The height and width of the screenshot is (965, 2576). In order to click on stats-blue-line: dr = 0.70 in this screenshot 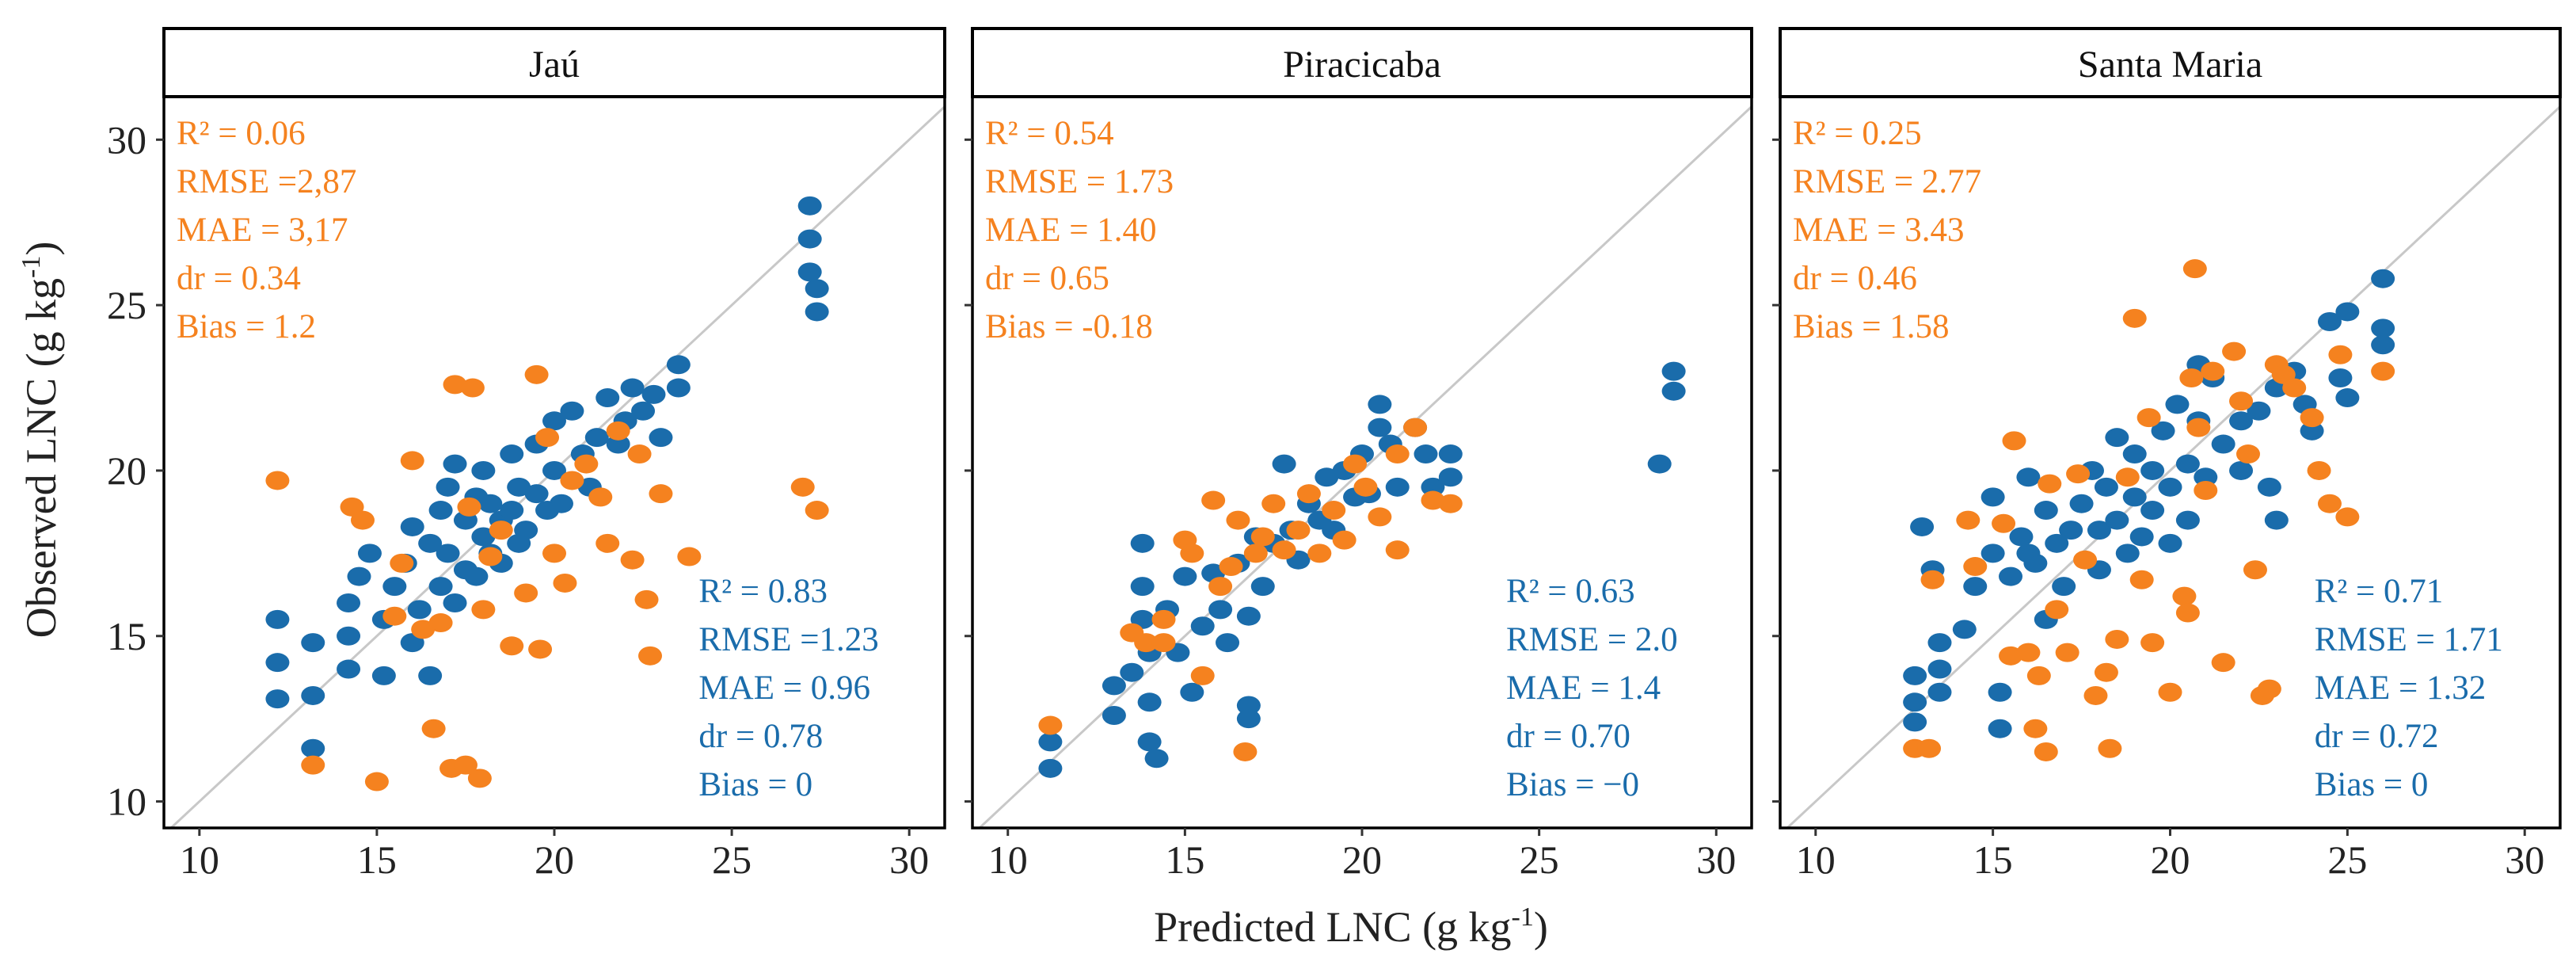, I will do `click(1568, 736)`.